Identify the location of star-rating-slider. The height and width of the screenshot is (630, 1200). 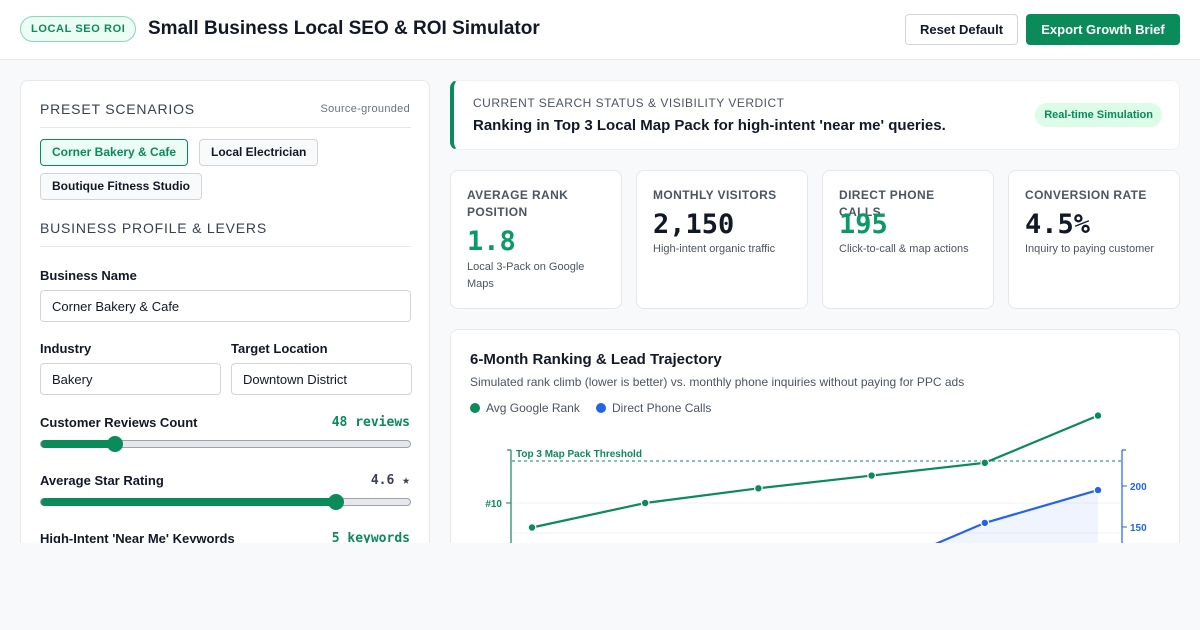
(225, 502).